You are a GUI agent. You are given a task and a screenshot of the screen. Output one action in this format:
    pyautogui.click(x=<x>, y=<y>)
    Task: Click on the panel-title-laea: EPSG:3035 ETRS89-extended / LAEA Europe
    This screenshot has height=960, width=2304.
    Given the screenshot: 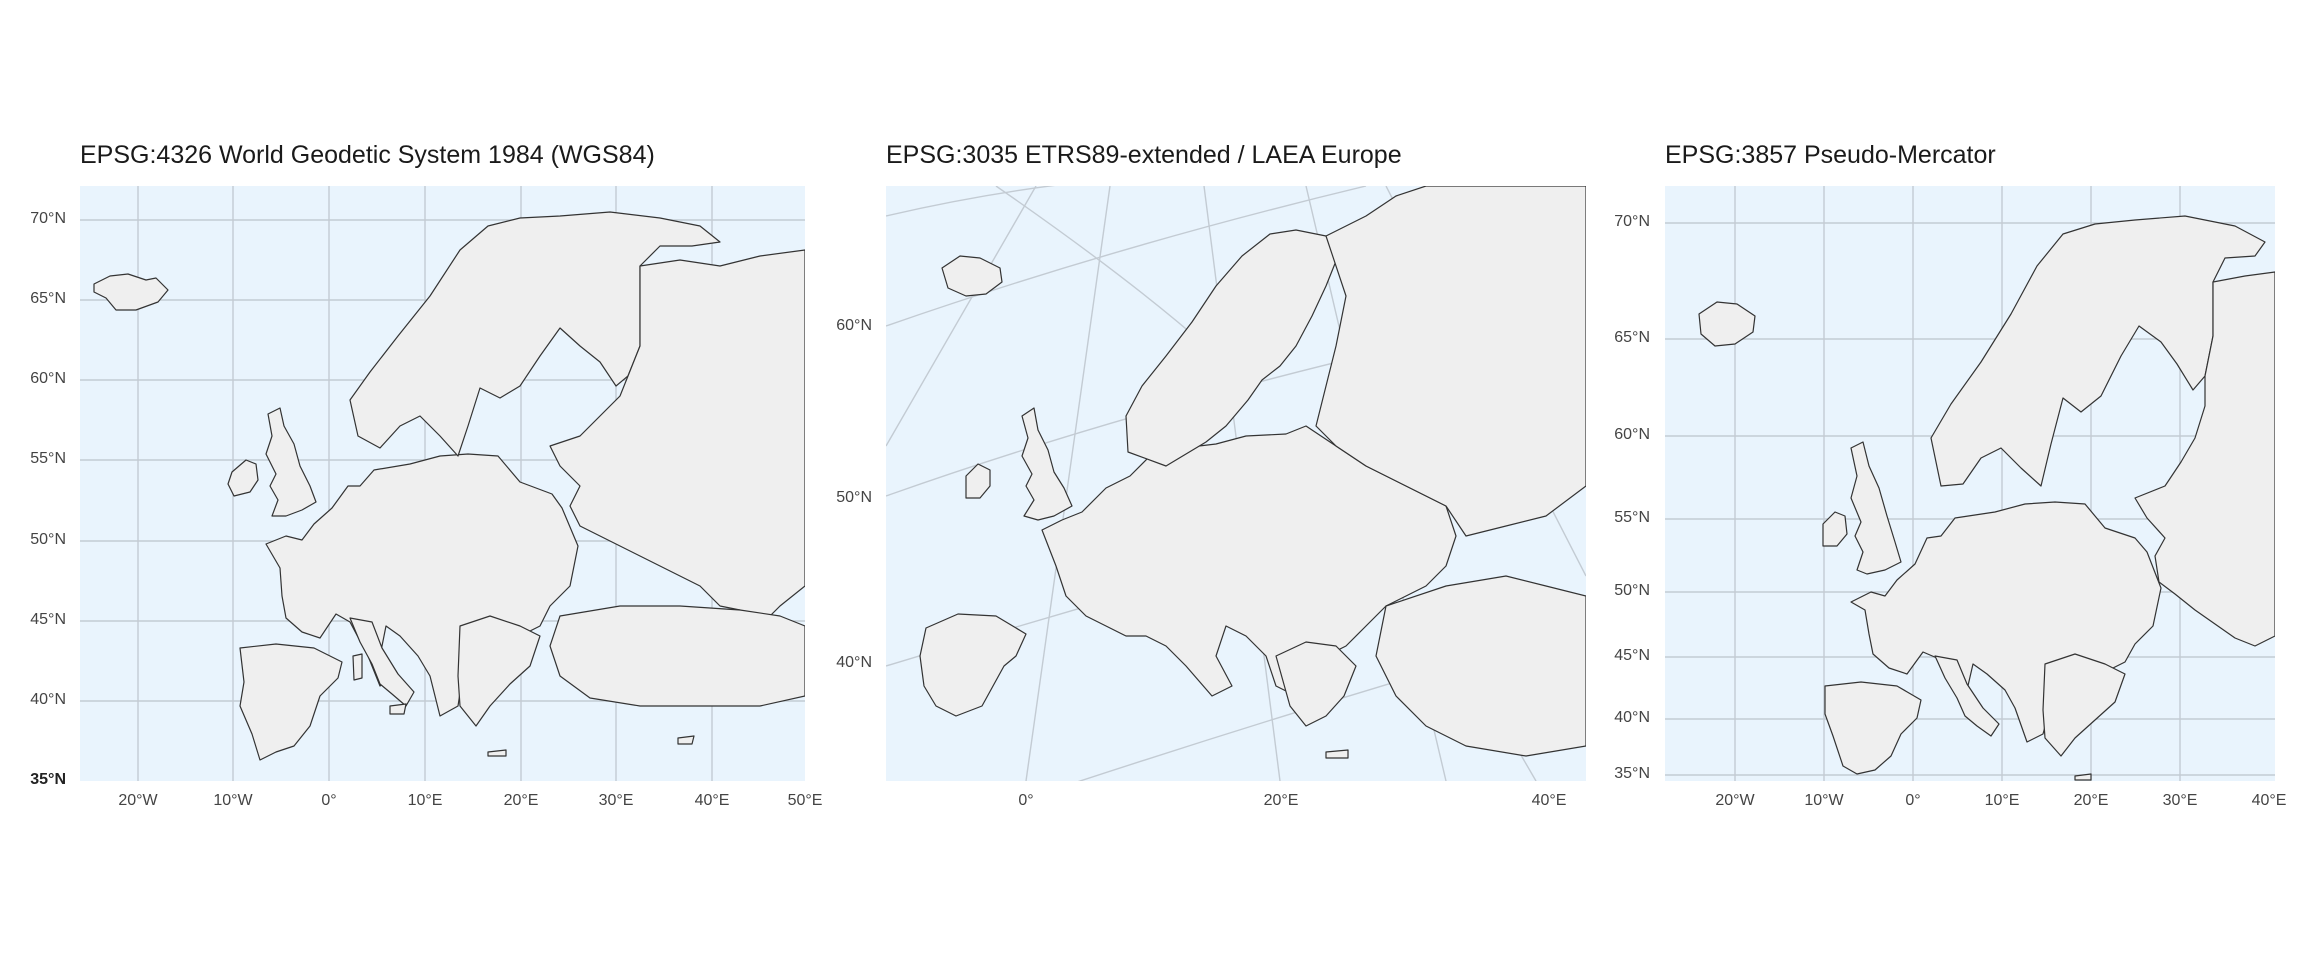 What is the action you would take?
    pyautogui.click(x=1144, y=155)
    